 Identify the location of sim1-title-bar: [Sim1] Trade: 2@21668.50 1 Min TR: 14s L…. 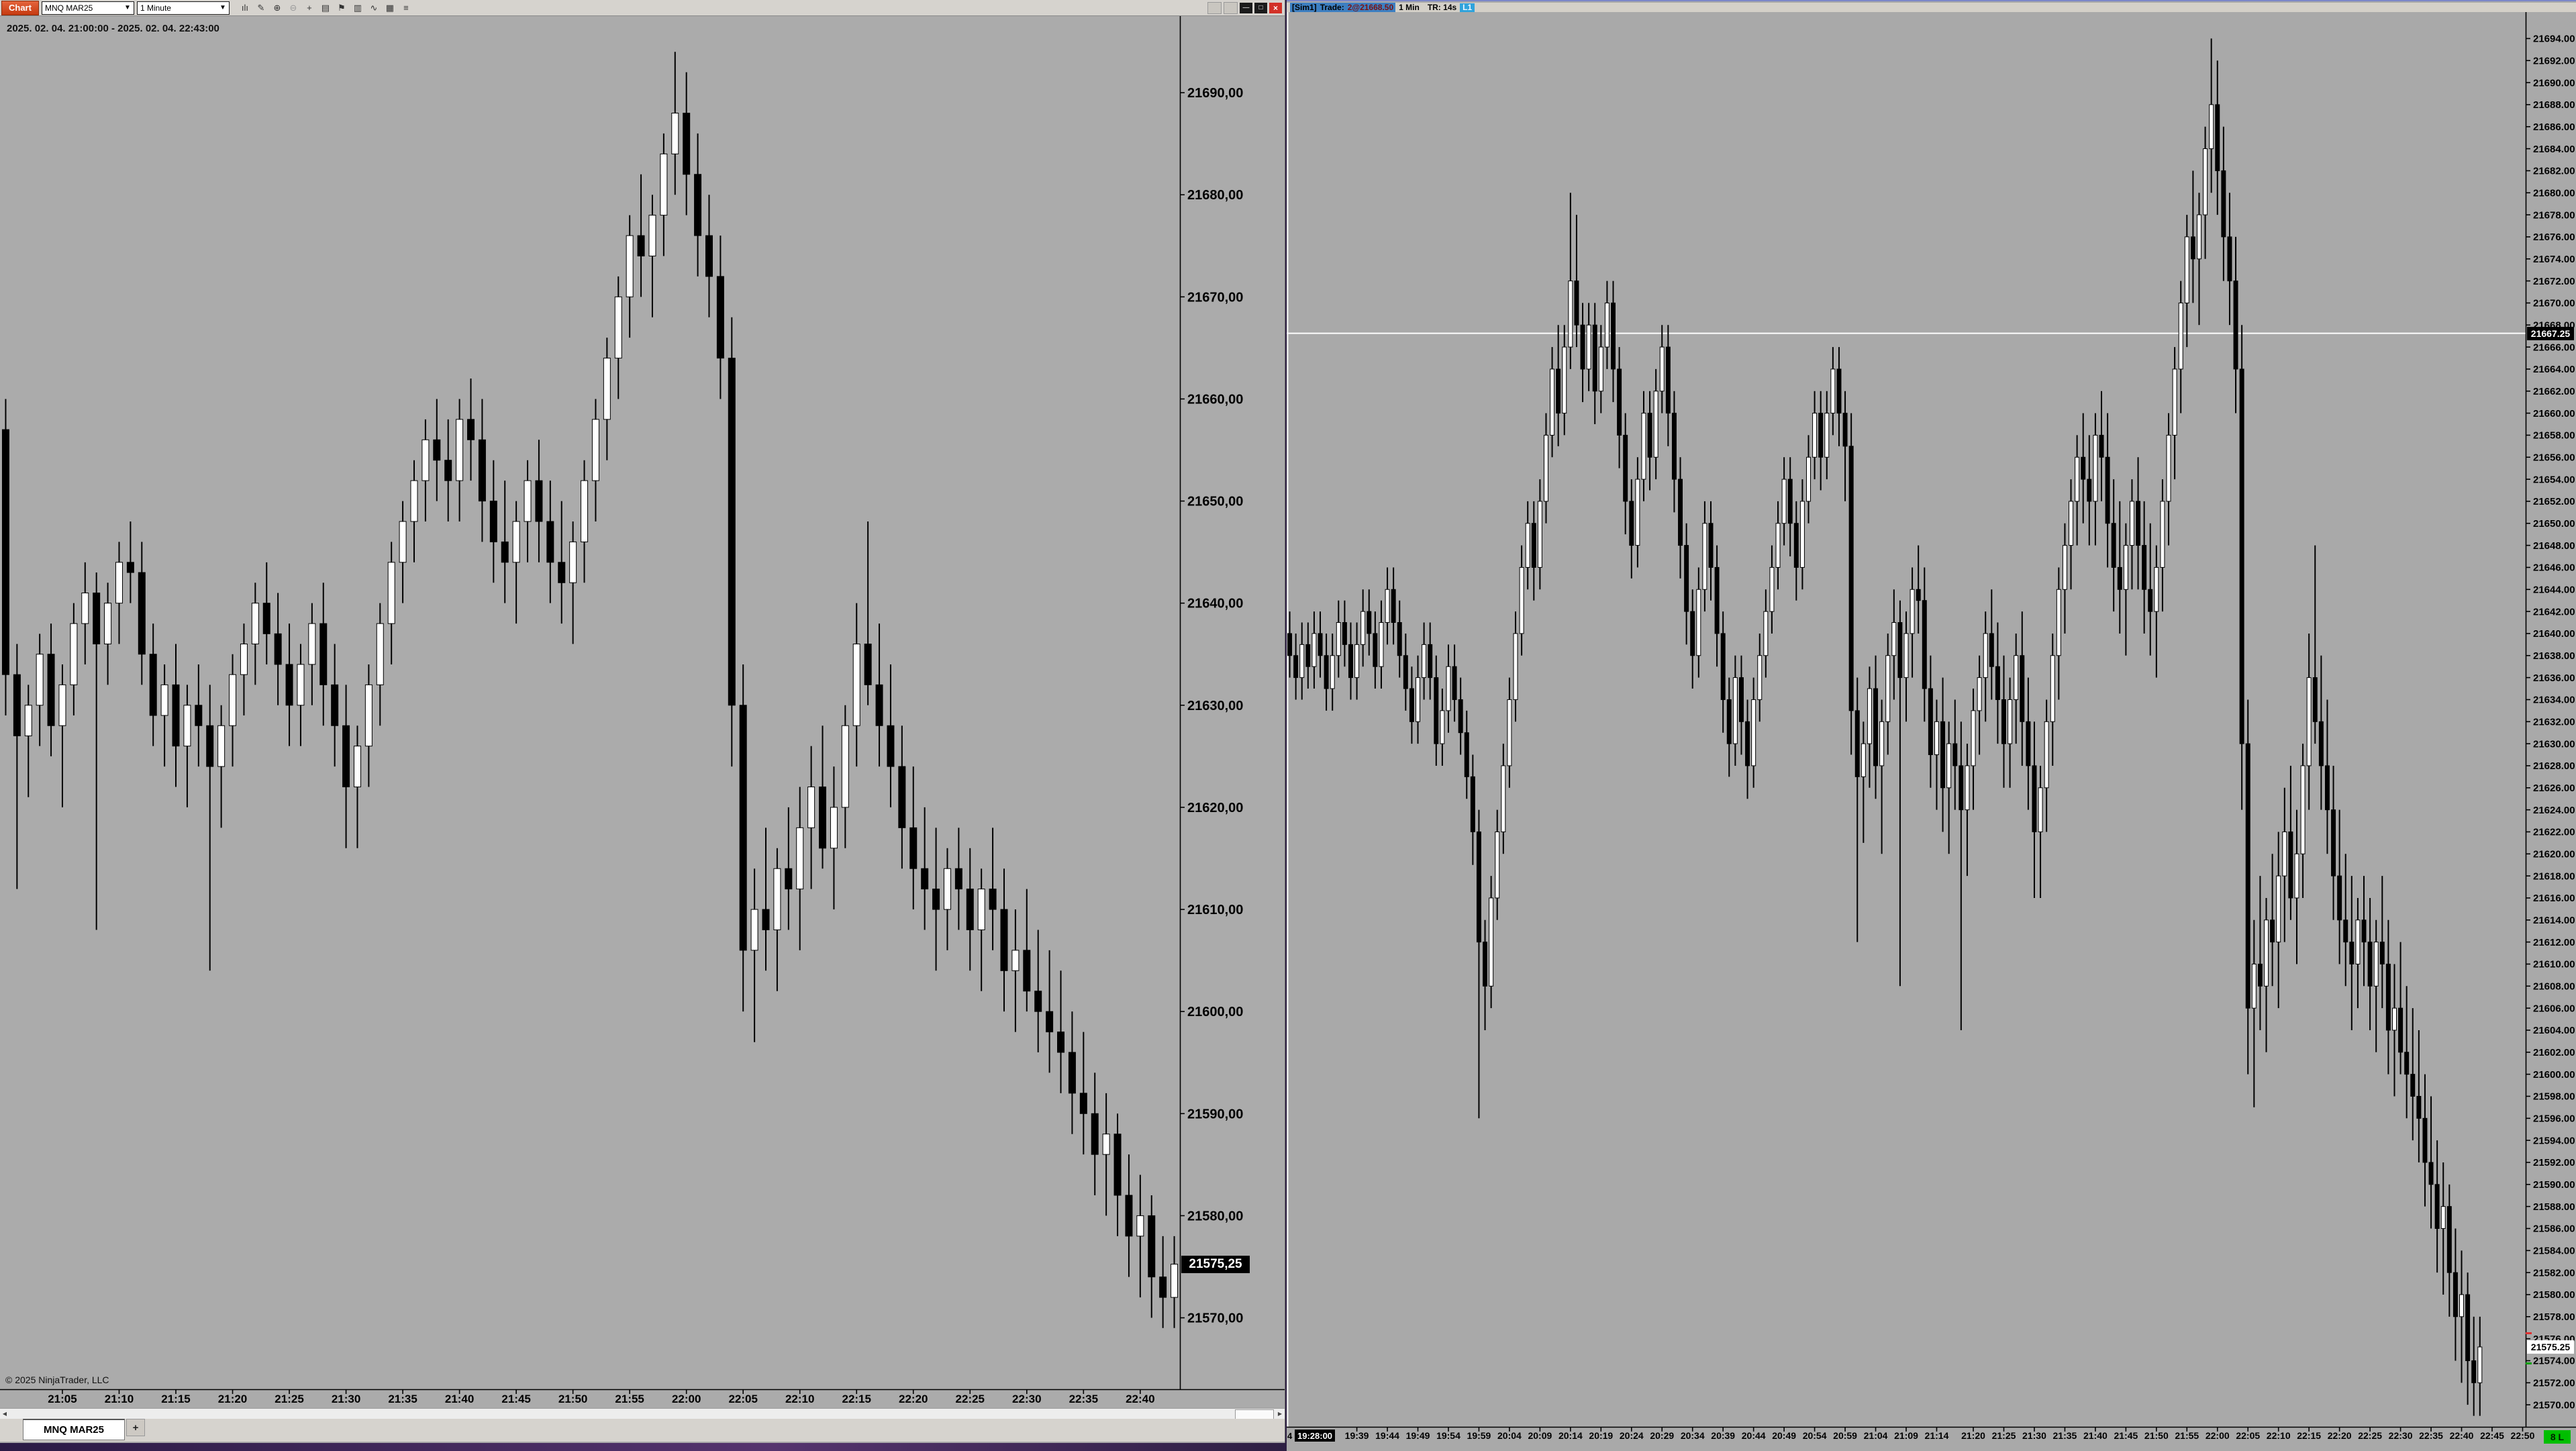
(1931, 7).